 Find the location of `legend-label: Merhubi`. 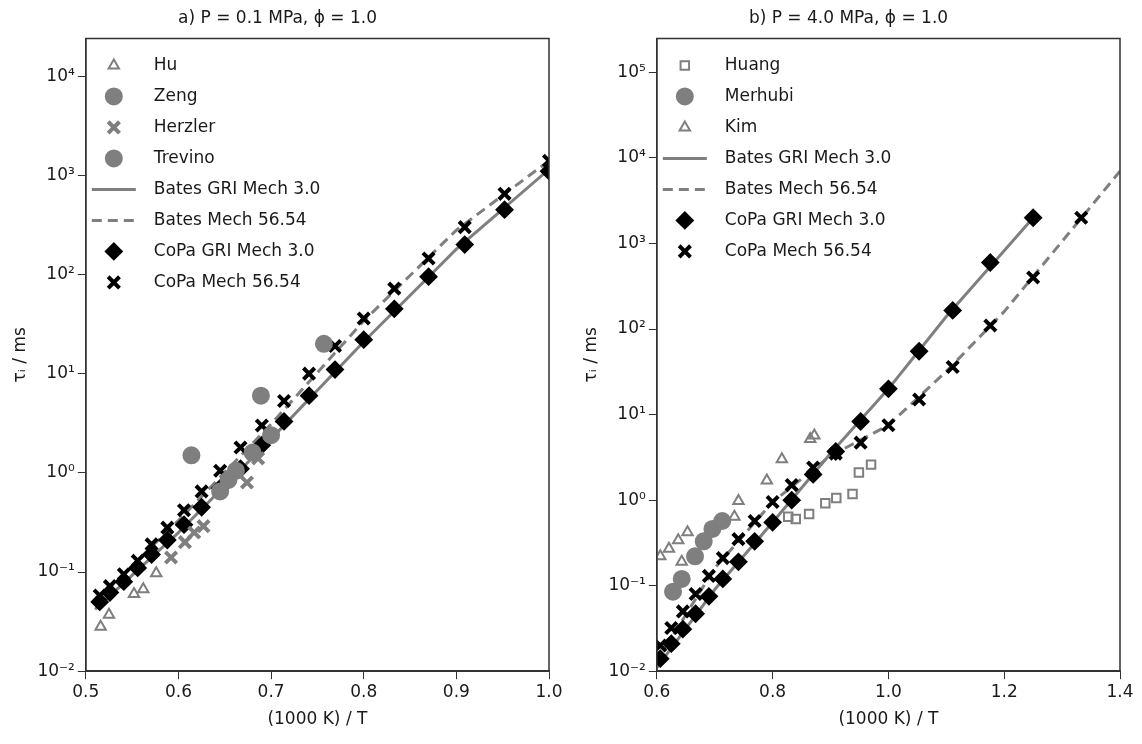

legend-label: Merhubi is located at coordinates (759, 94).